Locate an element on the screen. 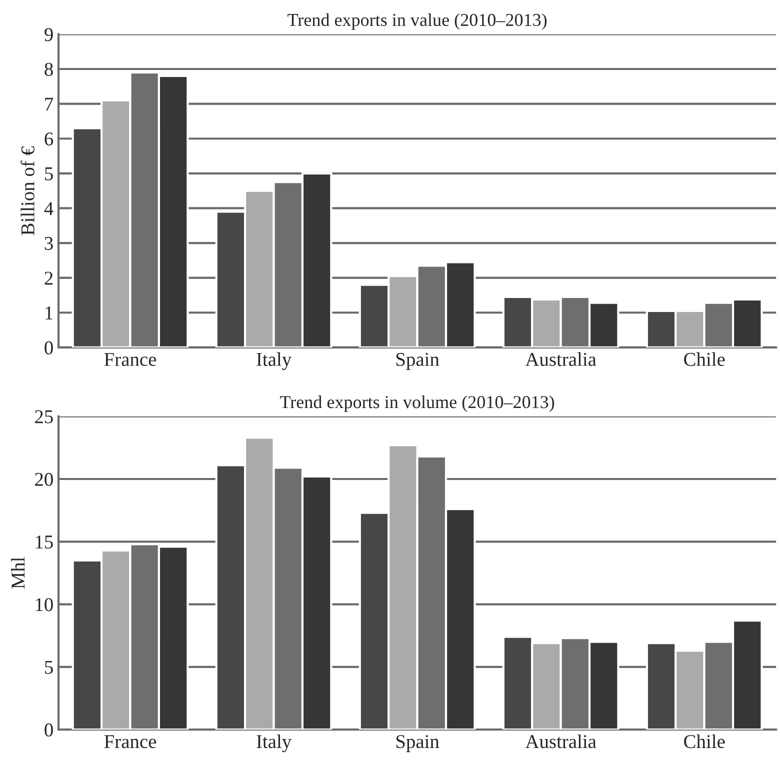 This screenshot has height=760, width=780. y-tick-label: 7 is located at coordinates (49, 104).